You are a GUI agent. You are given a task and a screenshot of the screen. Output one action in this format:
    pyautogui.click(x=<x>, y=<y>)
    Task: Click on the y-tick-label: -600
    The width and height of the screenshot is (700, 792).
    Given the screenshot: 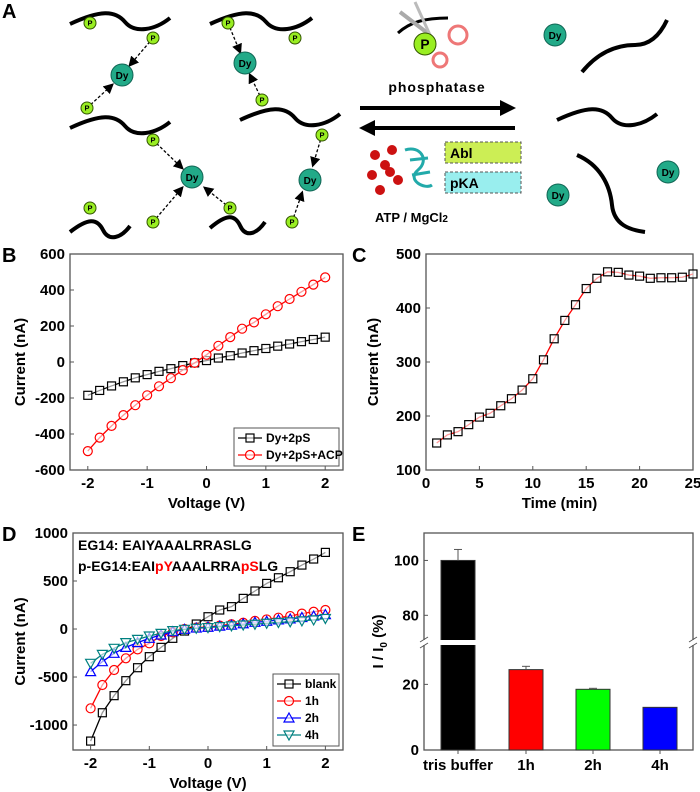 What is the action you would take?
    pyautogui.click(x=50, y=470)
    